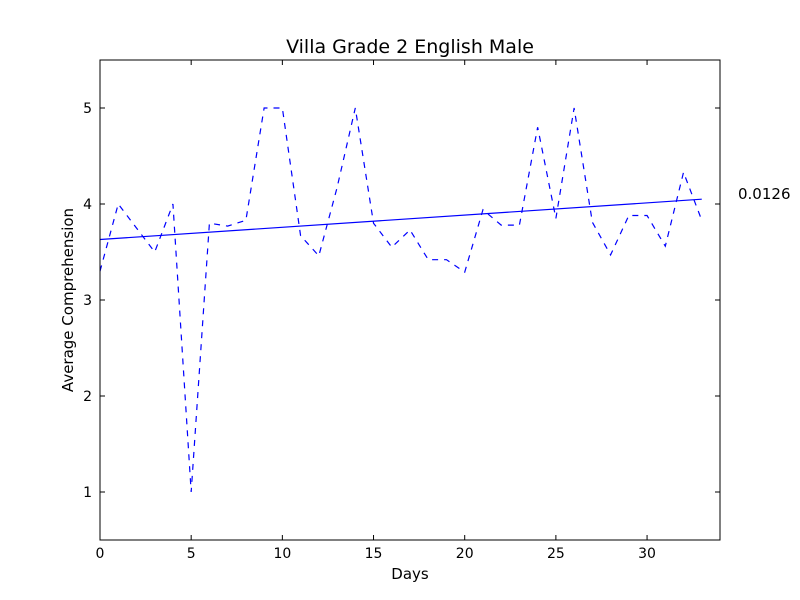 The width and height of the screenshot is (800, 600). Describe the element at coordinates (68, 300) in the screenshot. I see `y-axis-title: Average Comprehension` at that location.